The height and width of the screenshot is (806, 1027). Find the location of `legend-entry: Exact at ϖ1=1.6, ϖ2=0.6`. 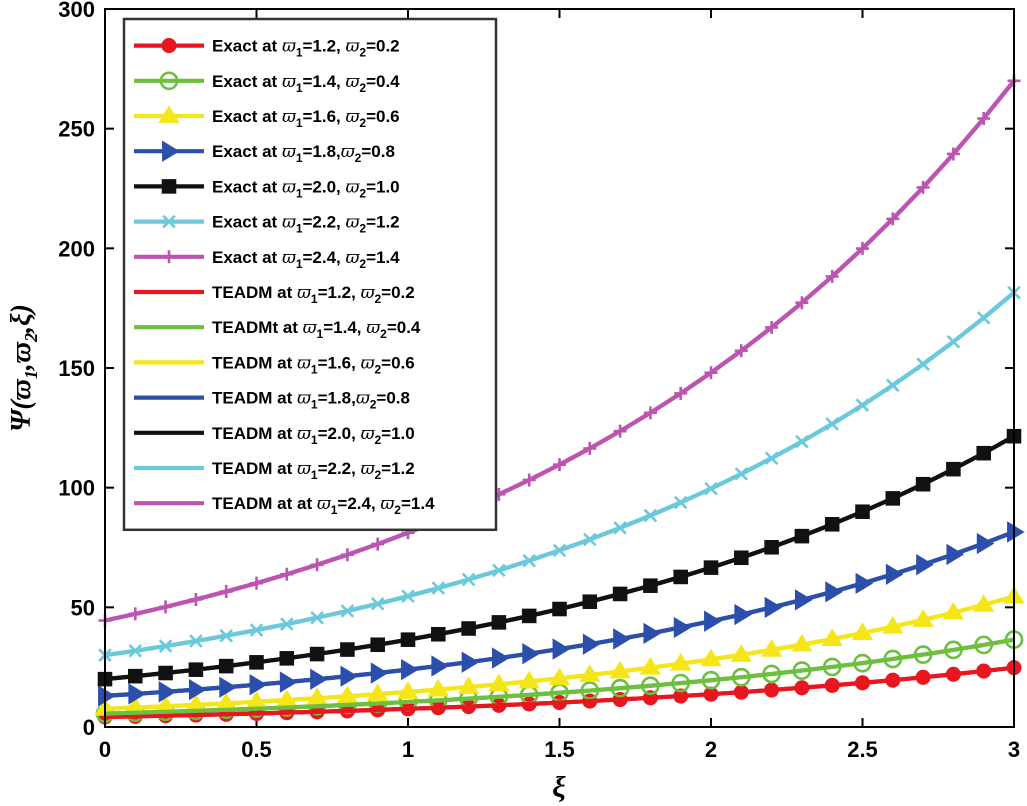

legend-entry: Exact at ϖ1=1.6, ϖ2=0.6 is located at coordinates (267, 117).